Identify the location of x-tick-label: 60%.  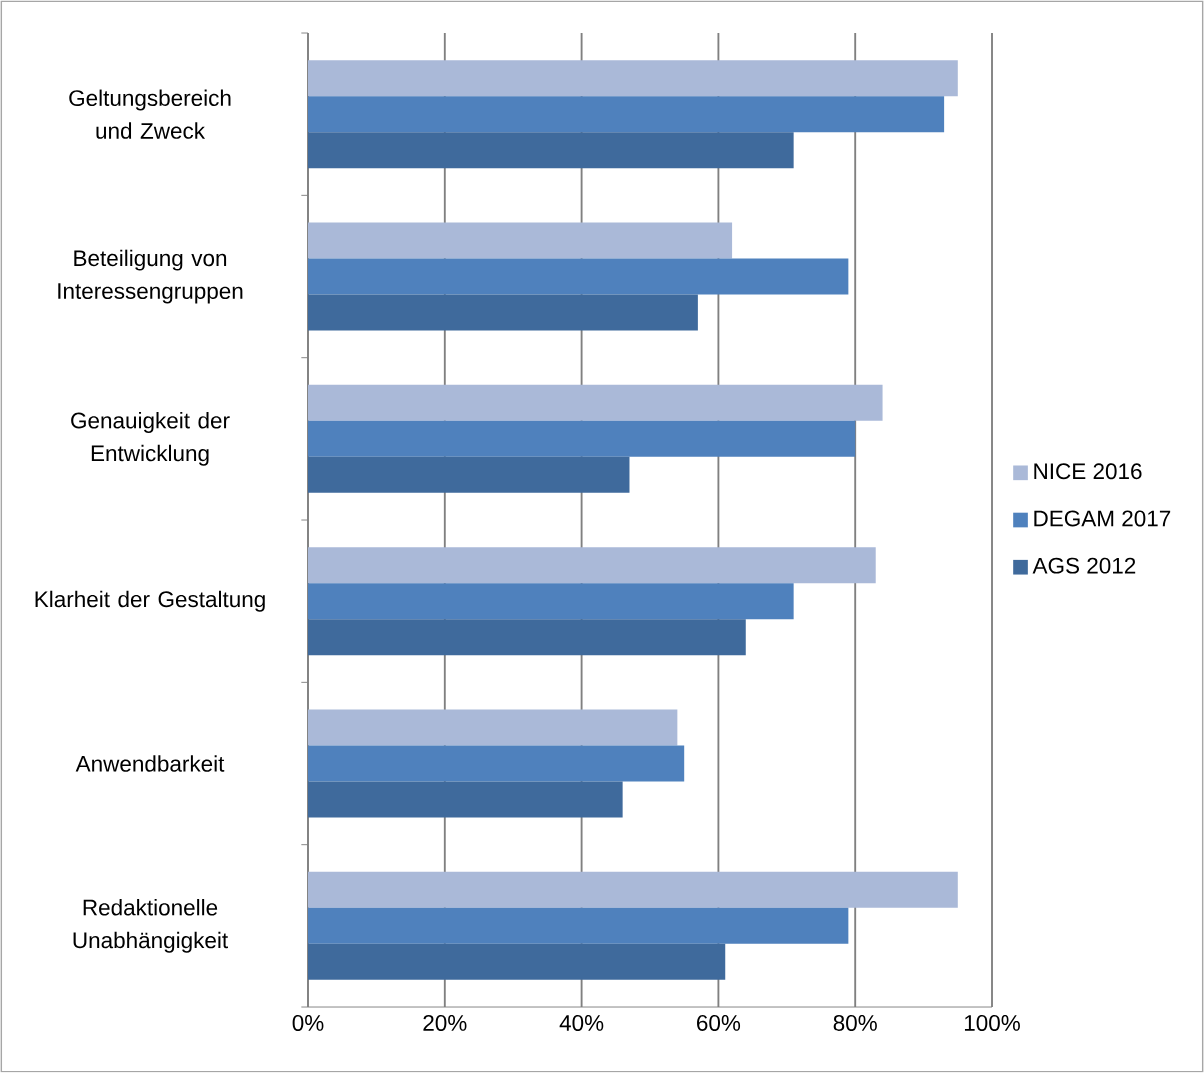
(719, 1022).